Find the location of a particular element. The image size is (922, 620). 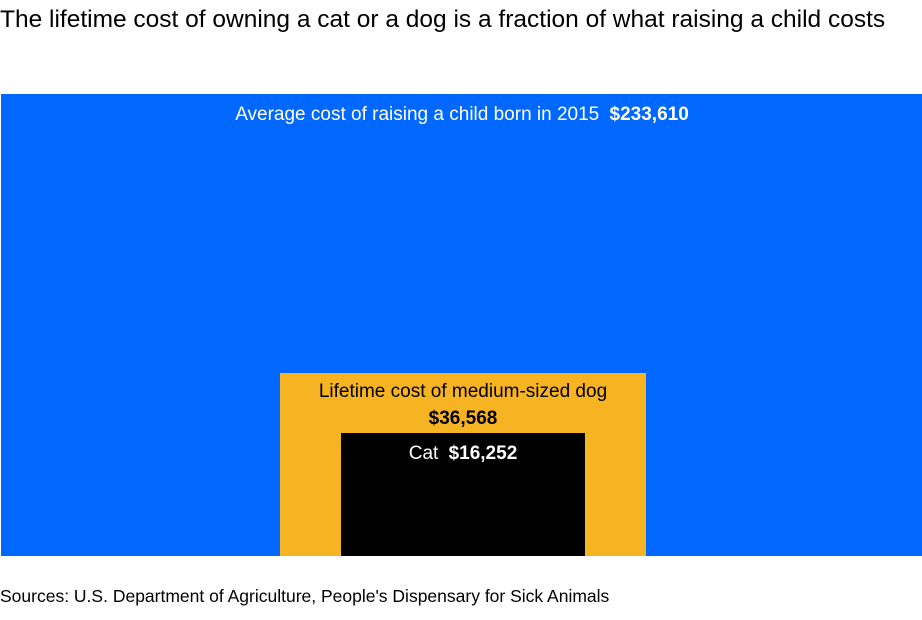

cat-area-value: $16,252 is located at coordinates (483, 453).